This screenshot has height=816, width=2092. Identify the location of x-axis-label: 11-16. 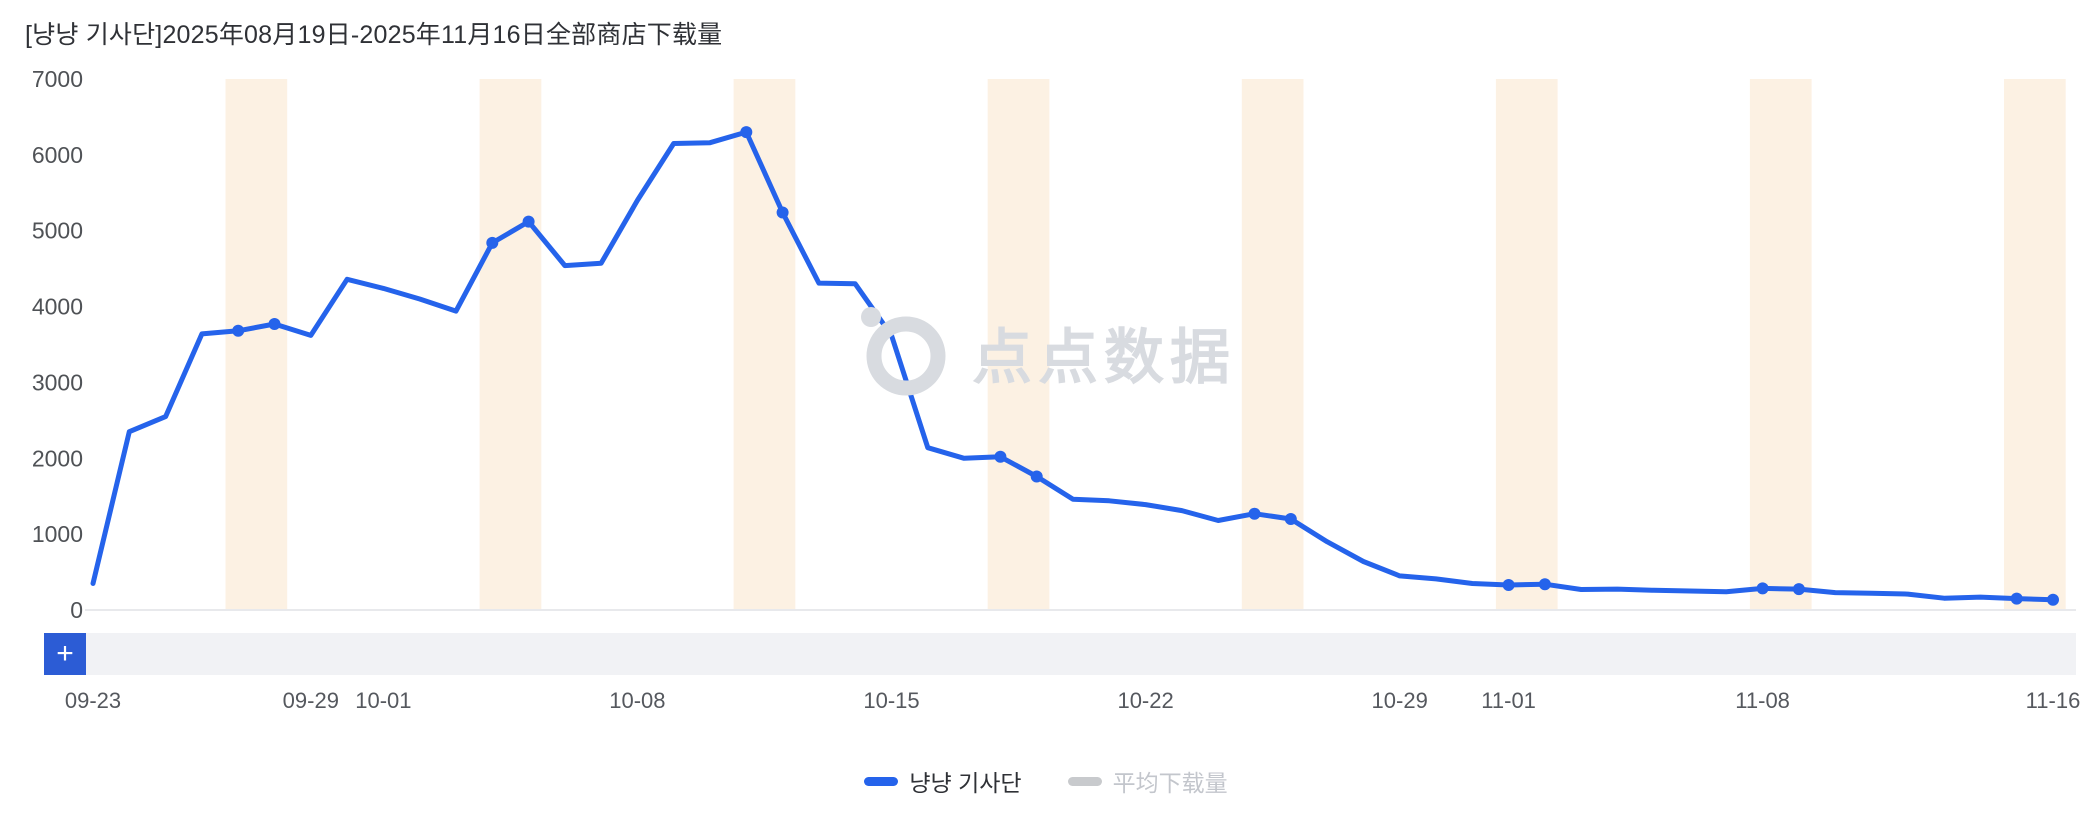
(2053, 700).